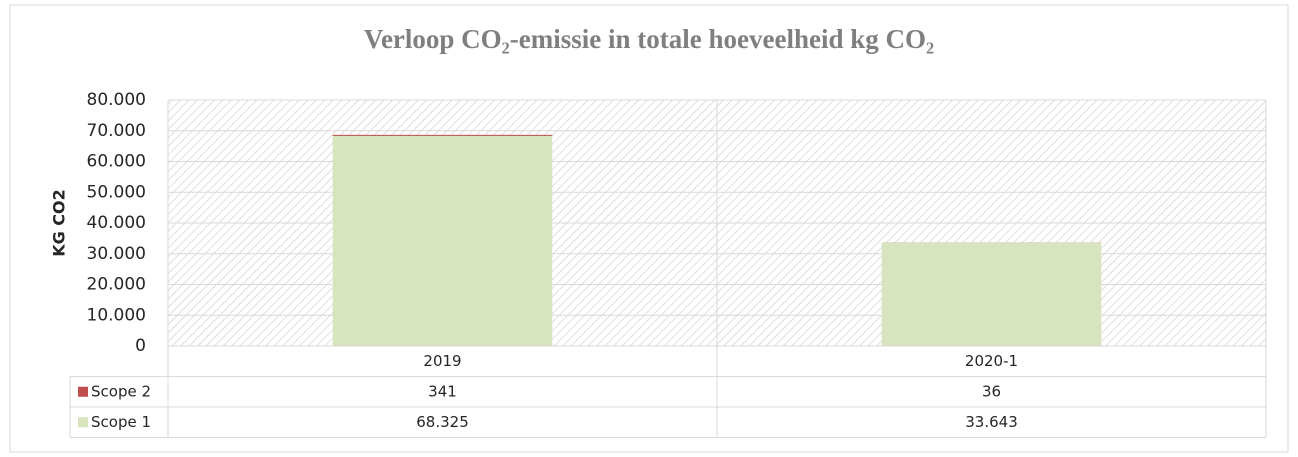 Image resolution: width=1298 pixels, height=457 pixels. Describe the element at coordinates (121, 422) in the screenshot. I see `legend-label: Scope 1` at that location.